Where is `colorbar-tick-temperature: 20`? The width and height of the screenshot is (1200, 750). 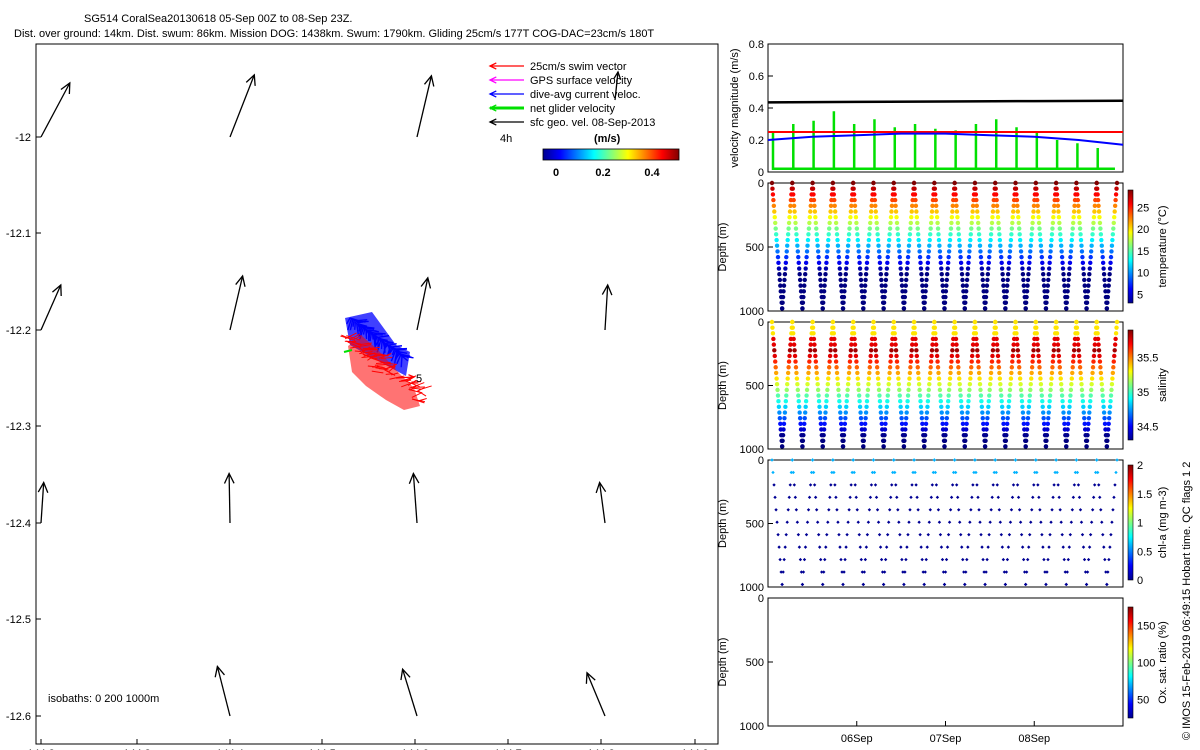 colorbar-tick-temperature: 20 is located at coordinates (1143, 230).